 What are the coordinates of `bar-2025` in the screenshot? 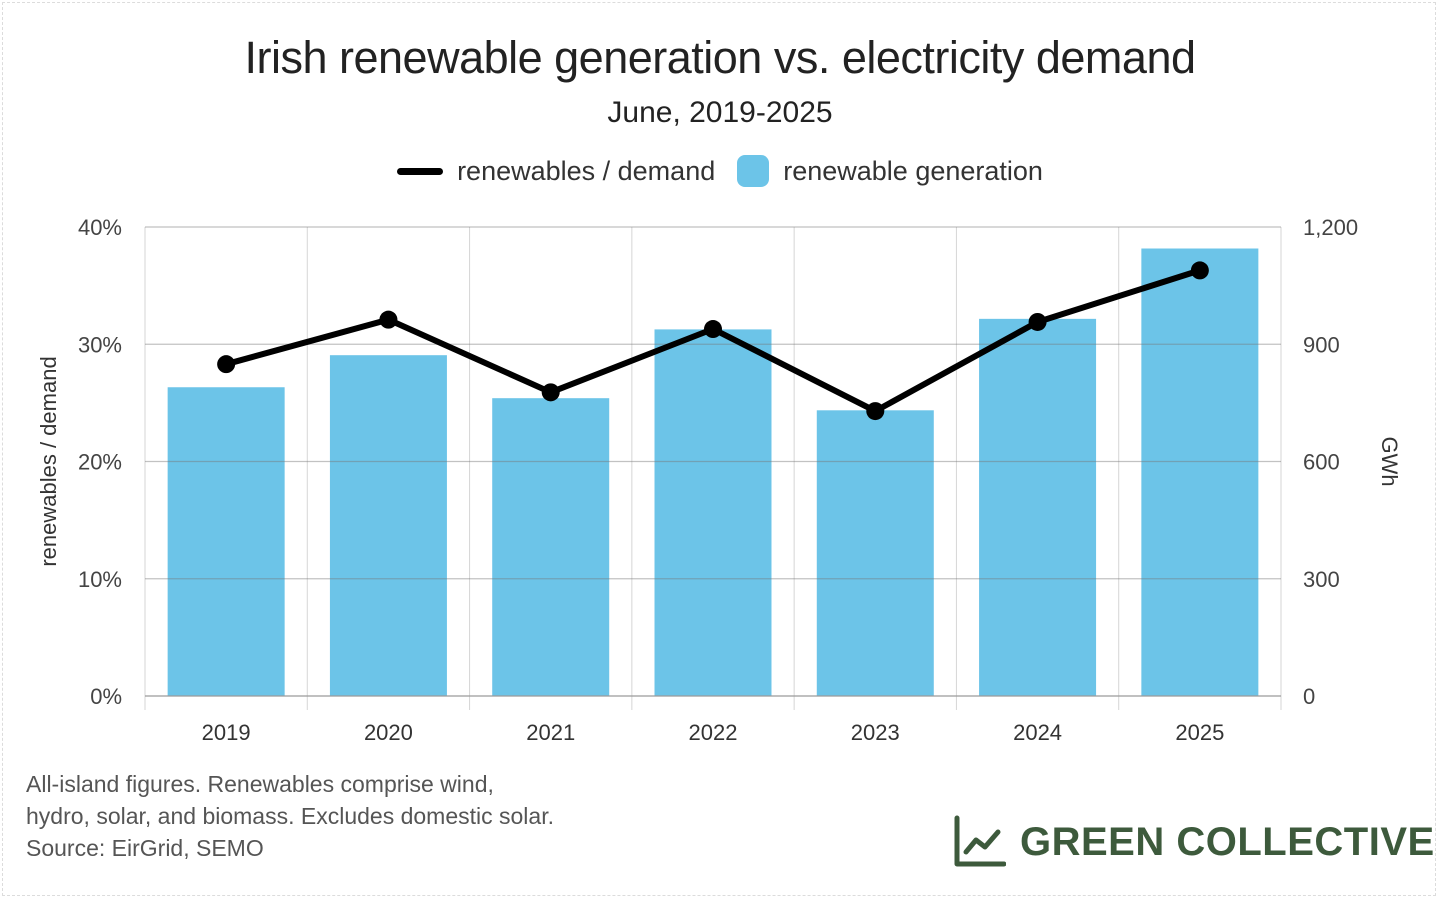 It's located at (1200, 472).